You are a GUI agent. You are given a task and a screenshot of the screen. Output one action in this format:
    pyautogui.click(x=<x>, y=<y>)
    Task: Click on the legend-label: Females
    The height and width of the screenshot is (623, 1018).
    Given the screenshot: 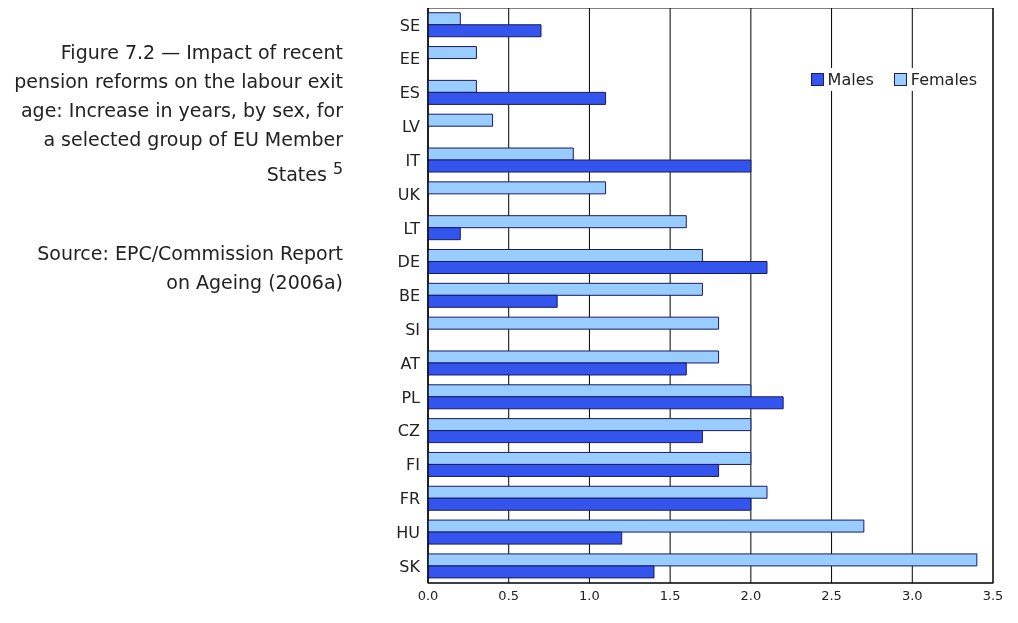 What is the action you would take?
    pyautogui.click(x=943, y=79)
    